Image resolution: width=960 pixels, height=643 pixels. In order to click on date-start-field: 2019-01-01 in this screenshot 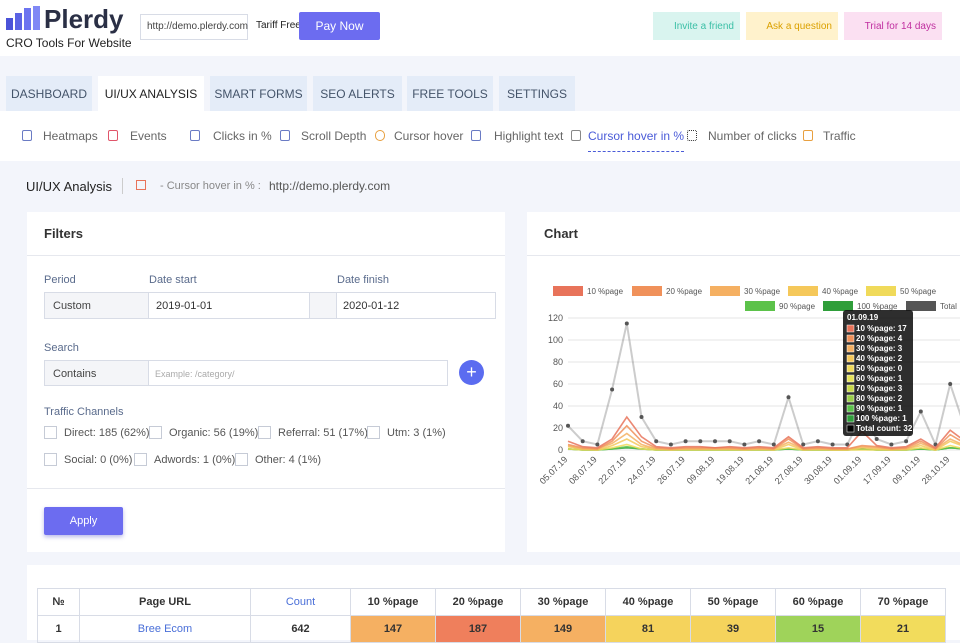, I will do `click(229, 305)`.